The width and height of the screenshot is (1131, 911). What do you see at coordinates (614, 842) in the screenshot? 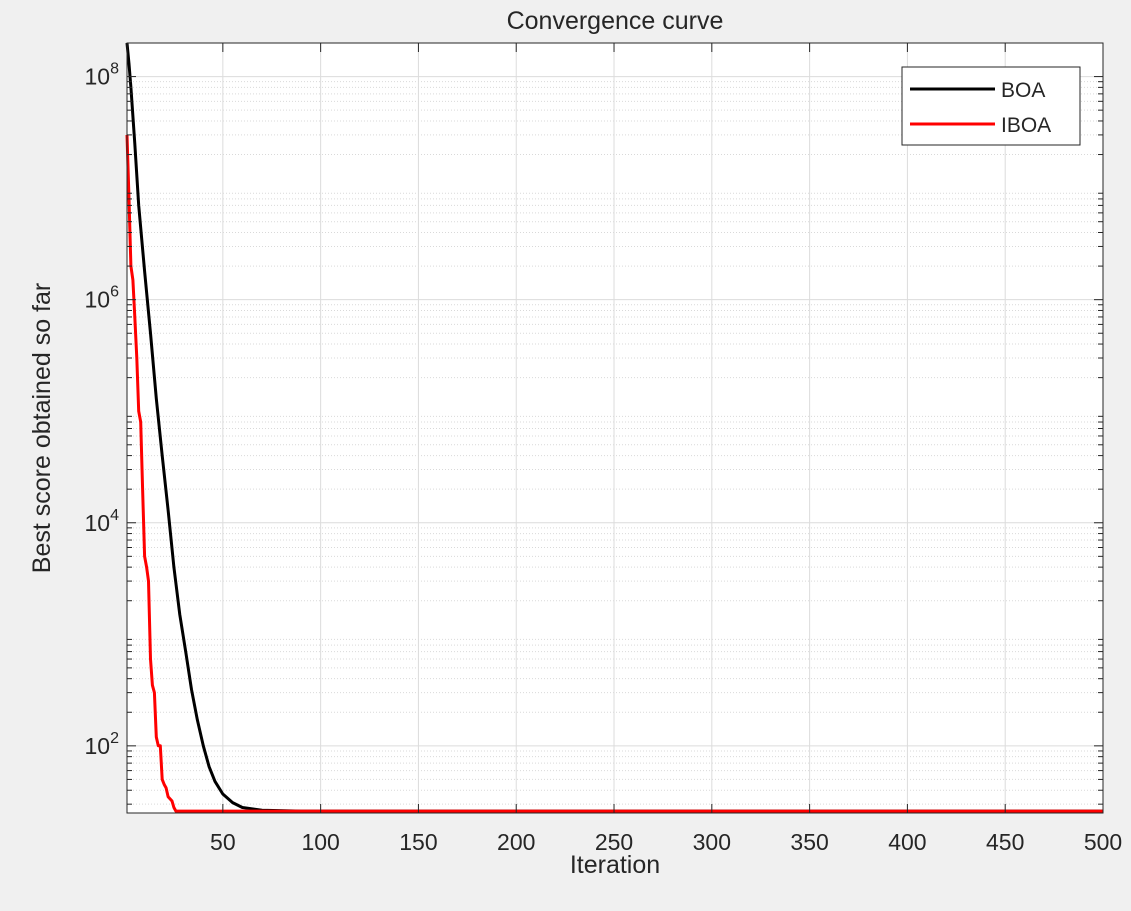
I see `x-tick-label: 250` at bounding box center [614, 842].